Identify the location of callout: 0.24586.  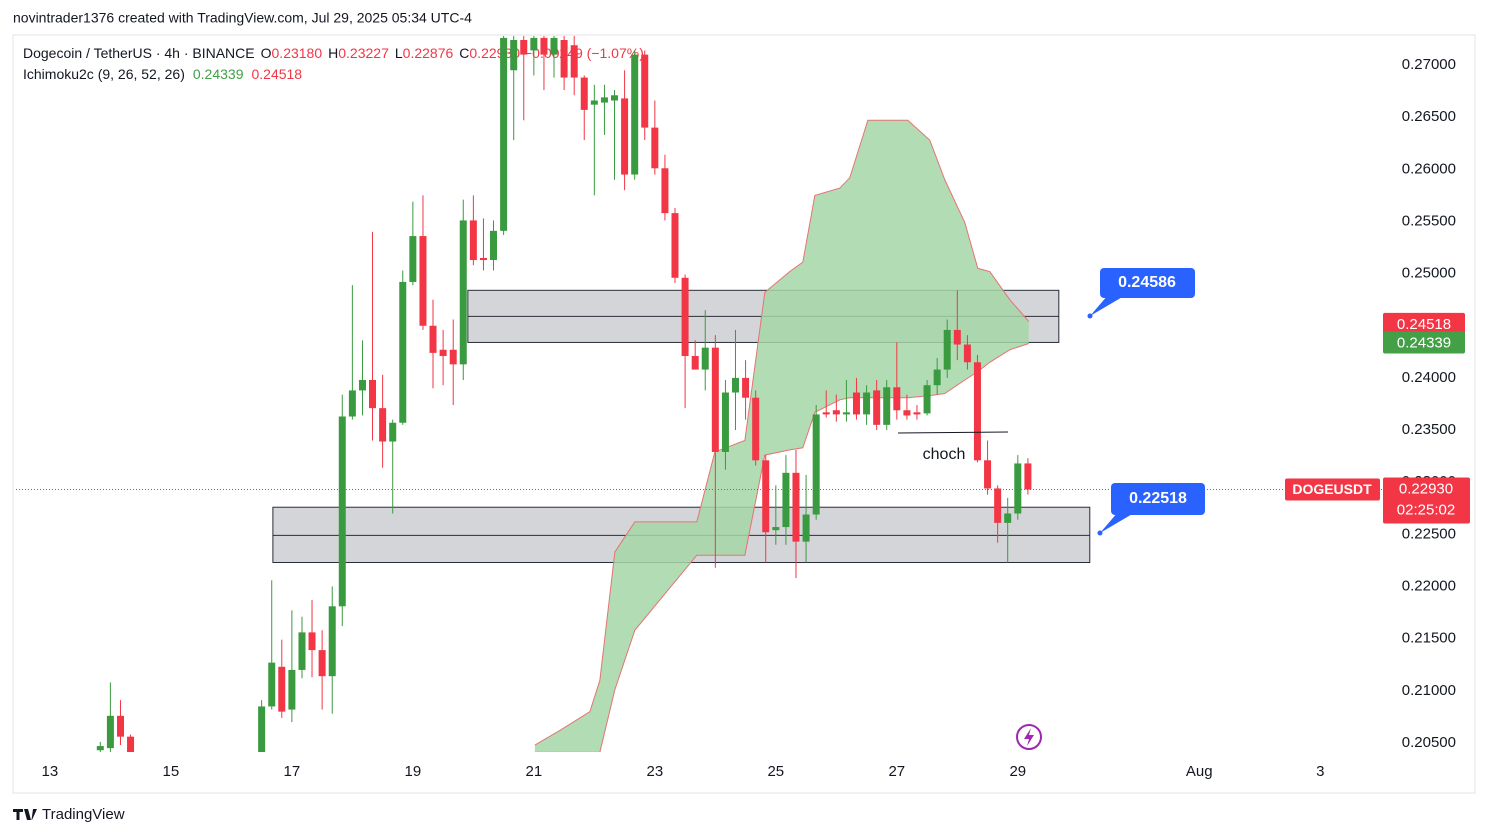
(1141, 293).